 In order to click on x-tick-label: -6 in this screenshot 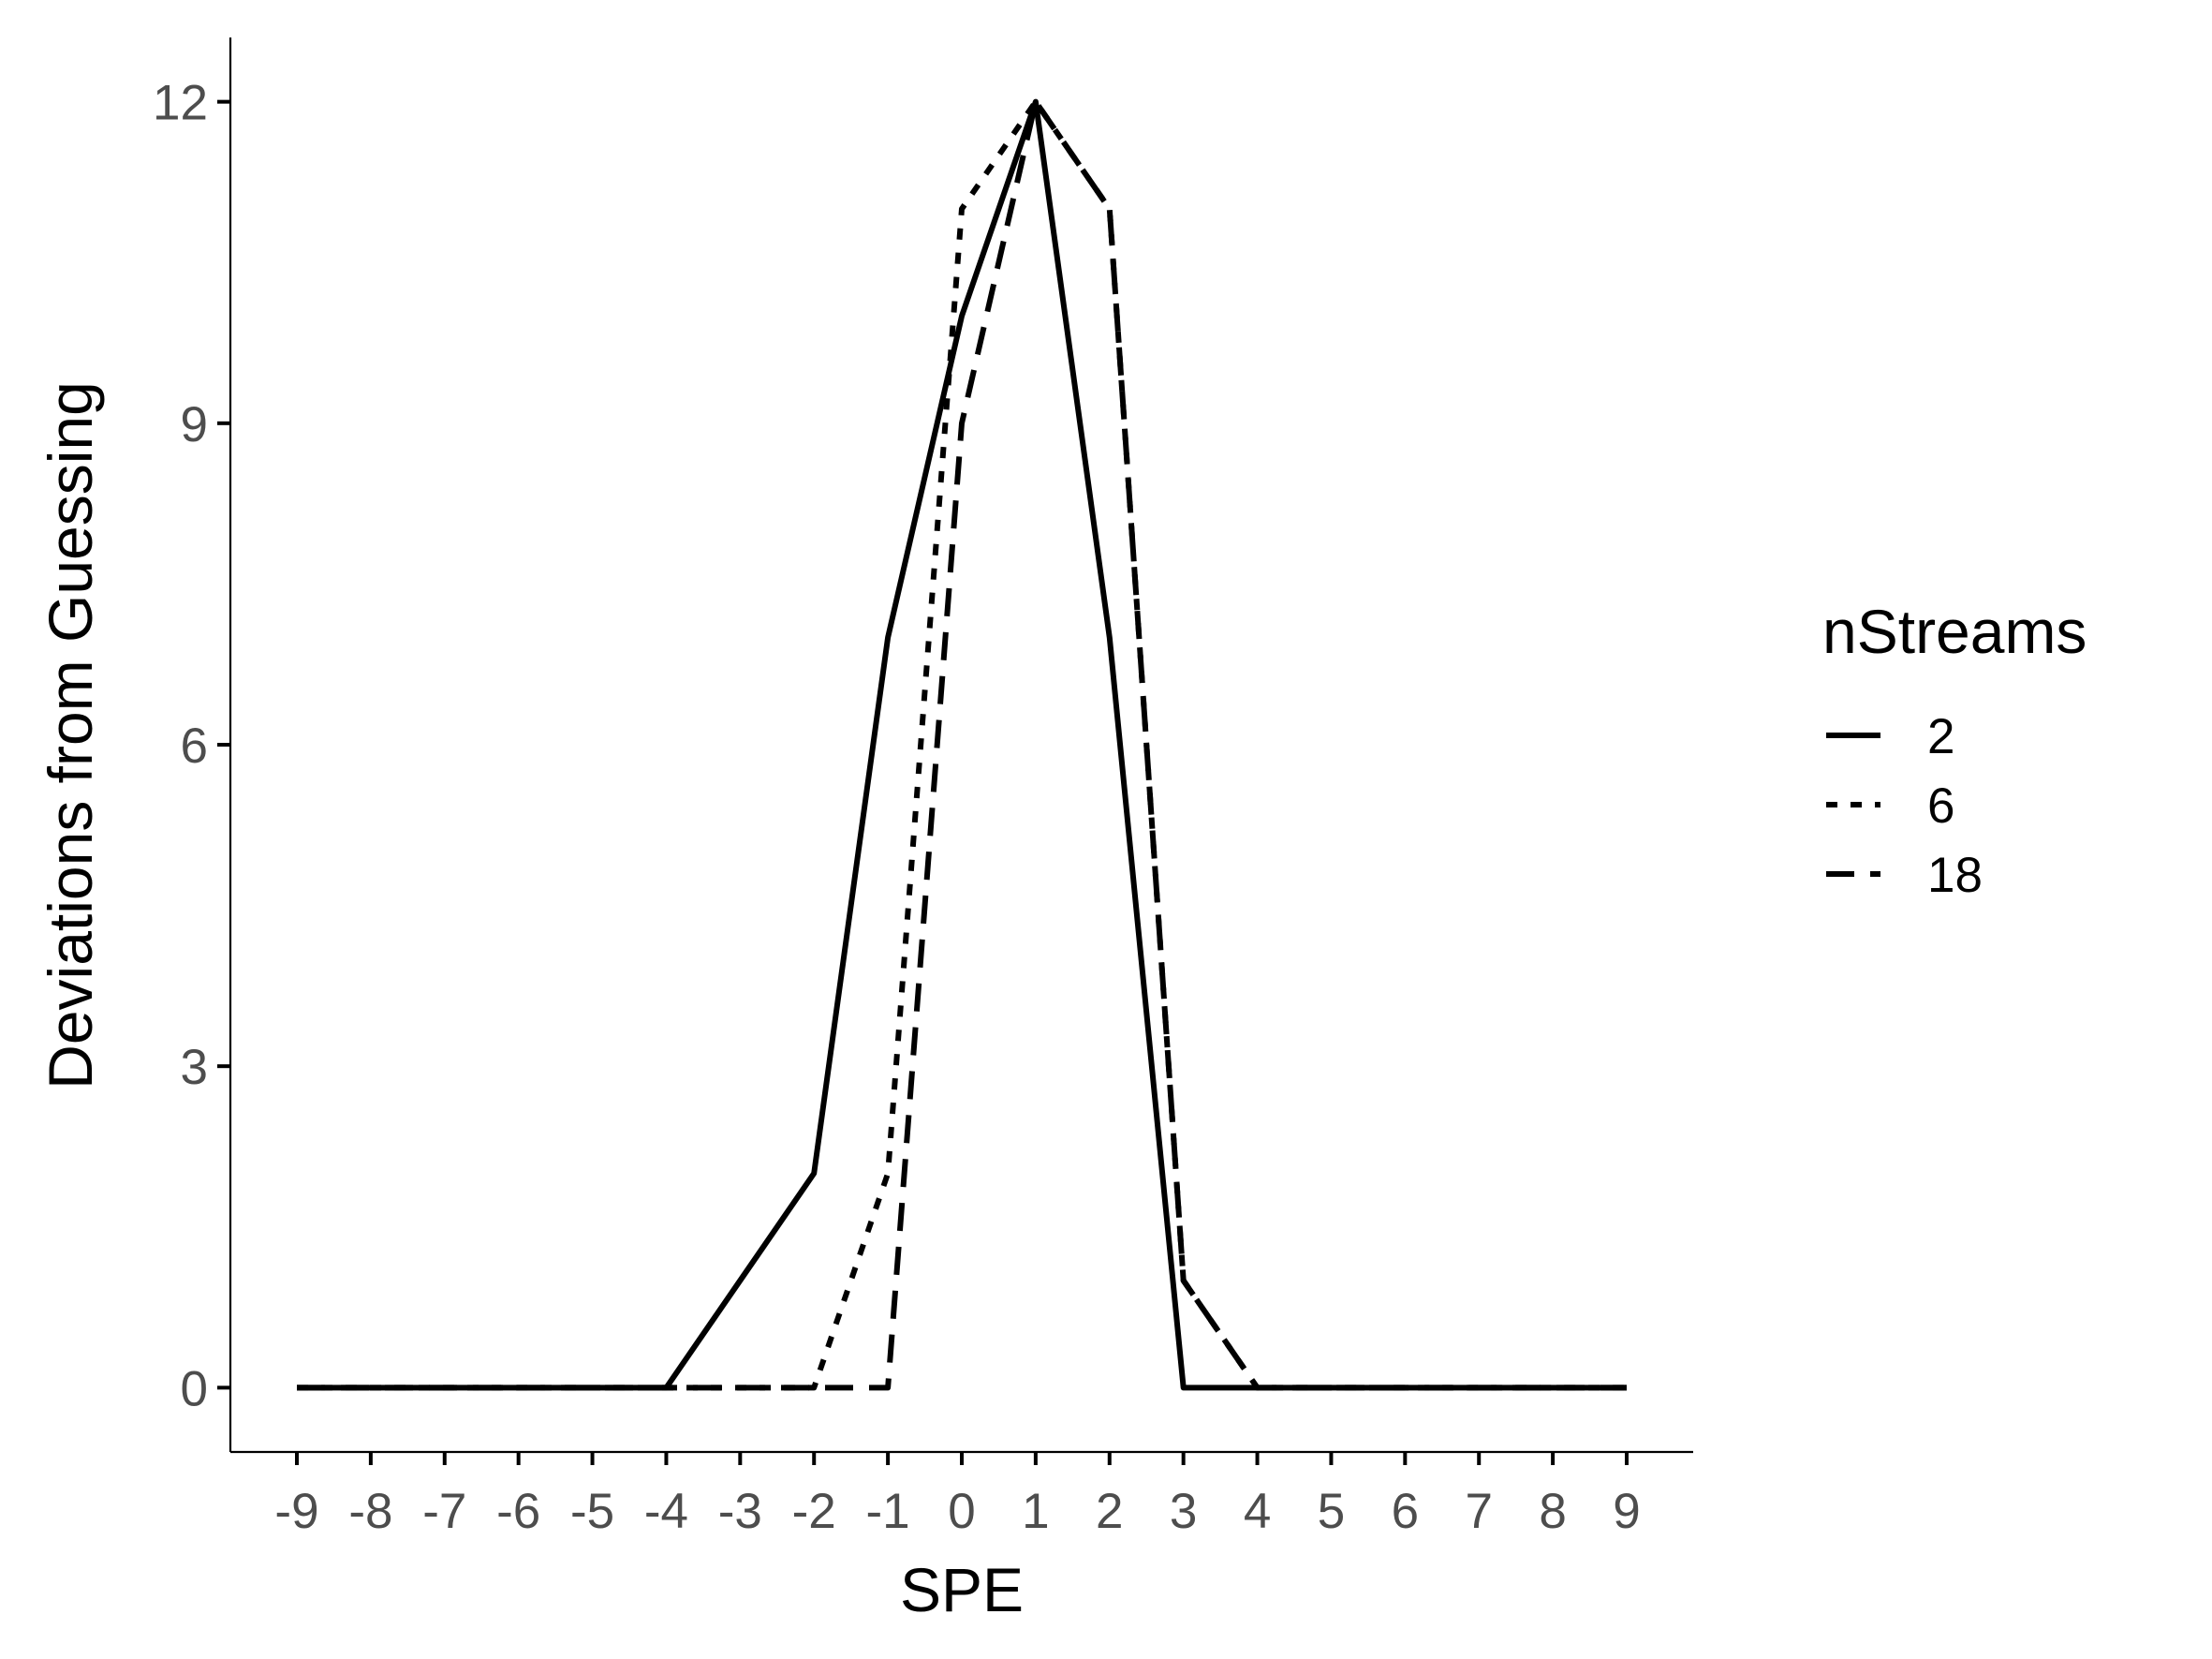, I will do `click(518, 1511)`.